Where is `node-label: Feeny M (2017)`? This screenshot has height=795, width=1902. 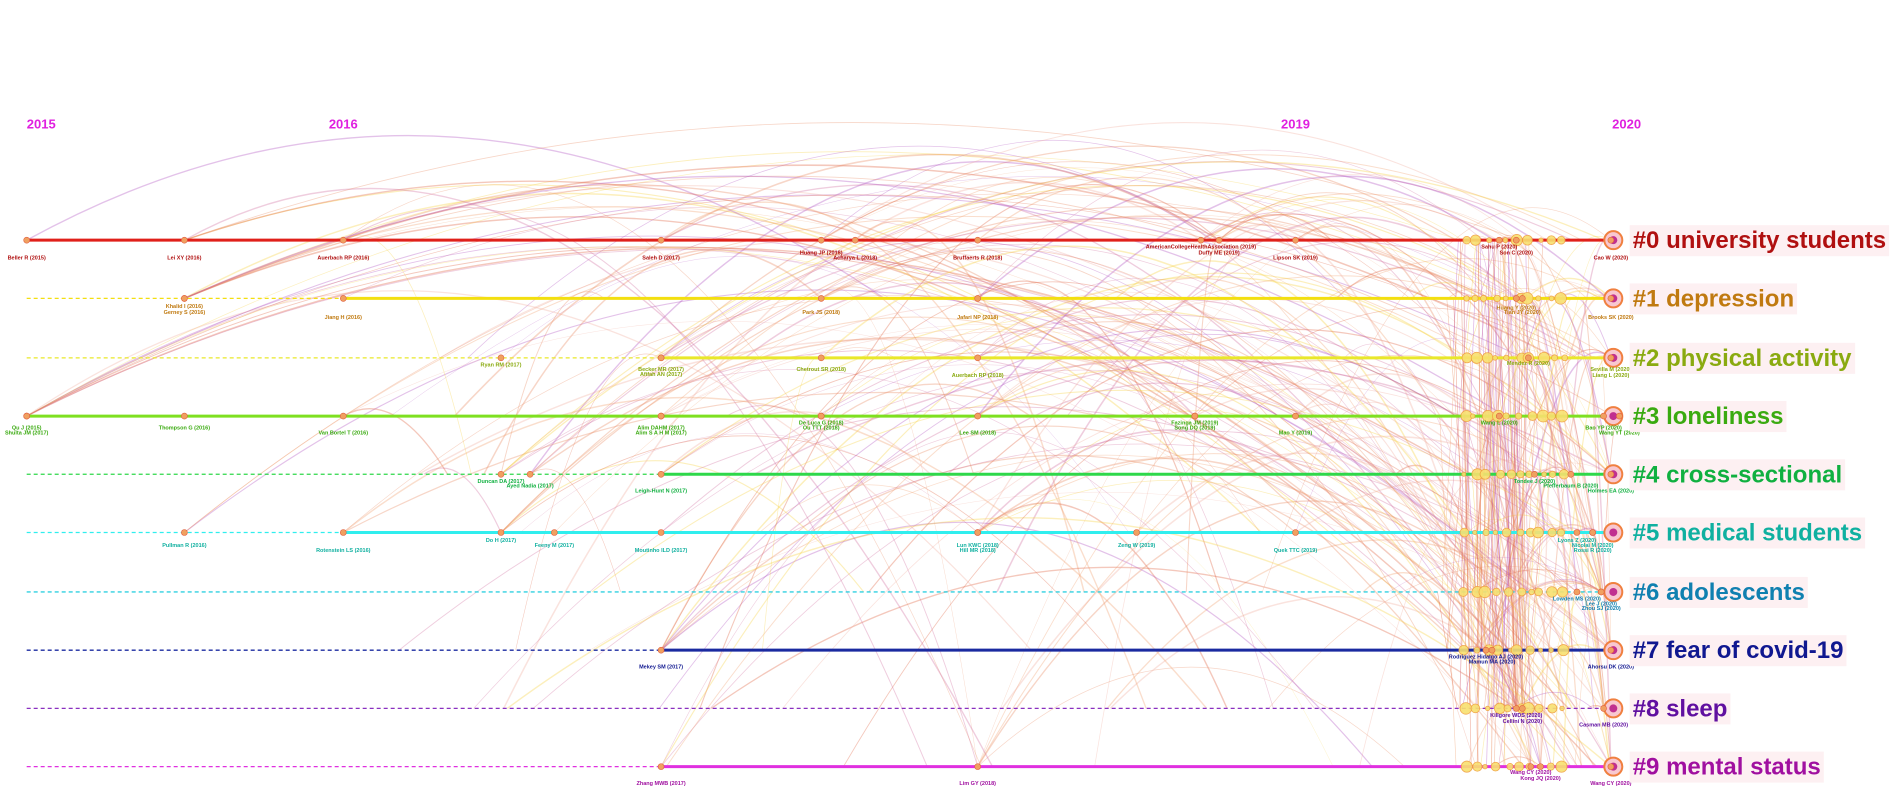 node-label: Feeny M (2017) is located at coordinates (555, 546).